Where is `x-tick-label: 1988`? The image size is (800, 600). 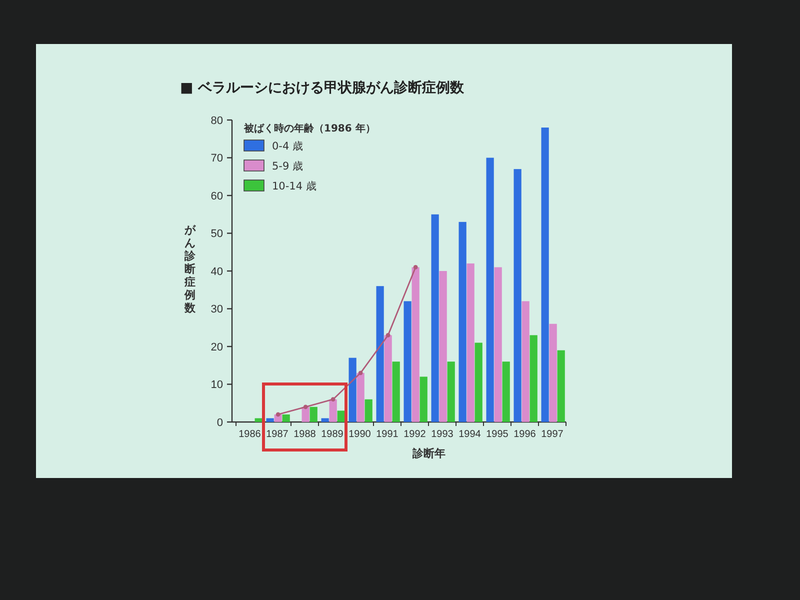 x-tick-label: 1988 is located at coordinates (305, 434).